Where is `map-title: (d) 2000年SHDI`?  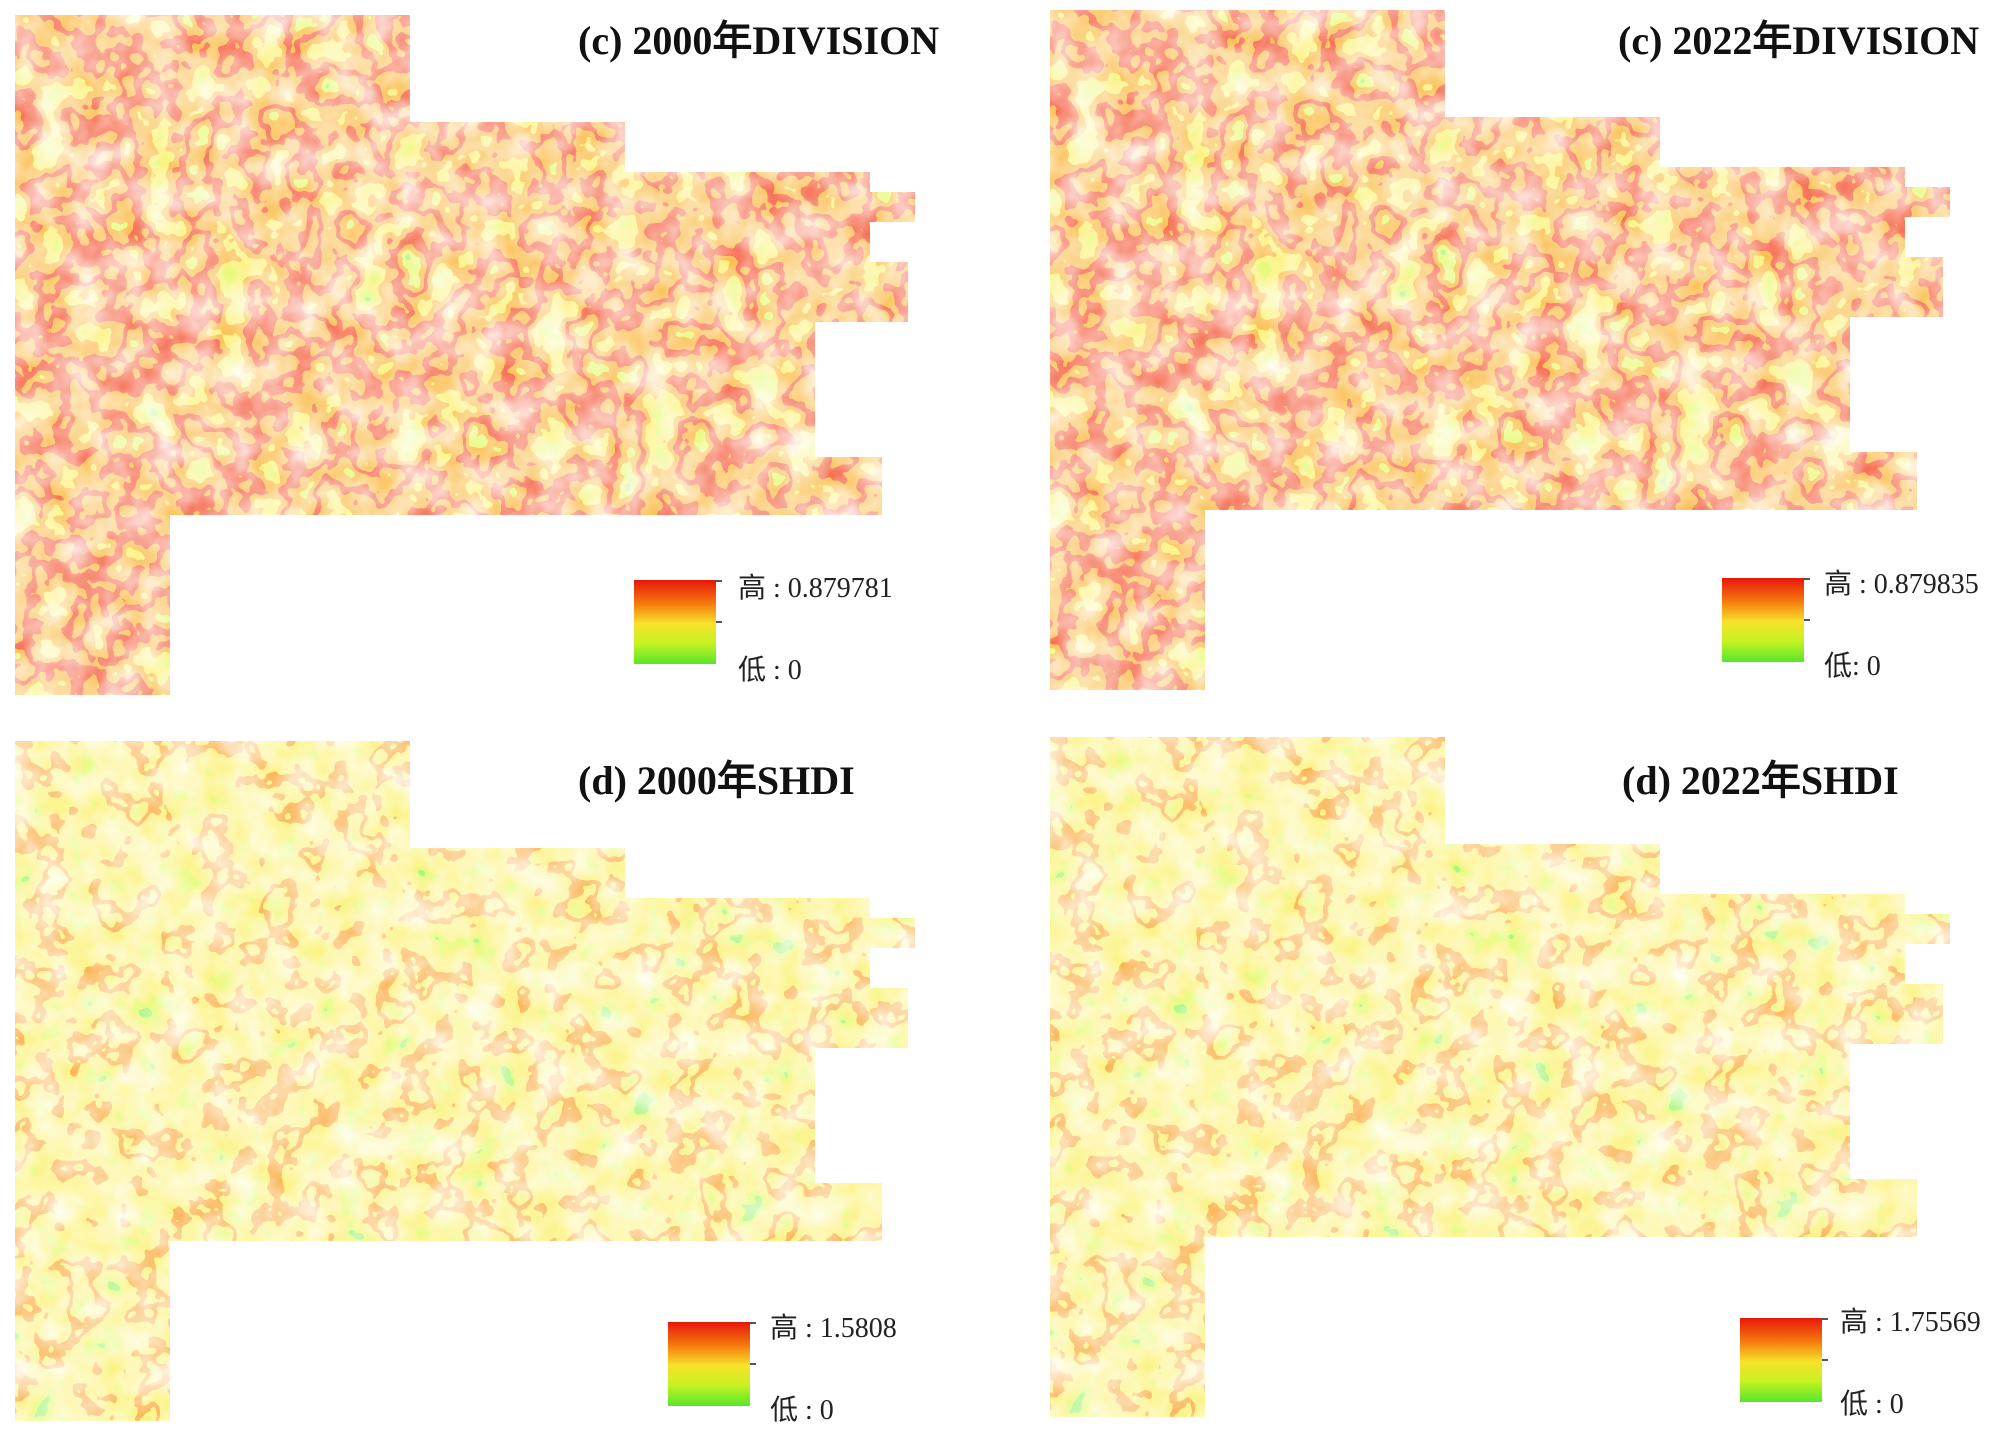 map-title: (d) 2000年SHDI is located at coordinates (716, 780).